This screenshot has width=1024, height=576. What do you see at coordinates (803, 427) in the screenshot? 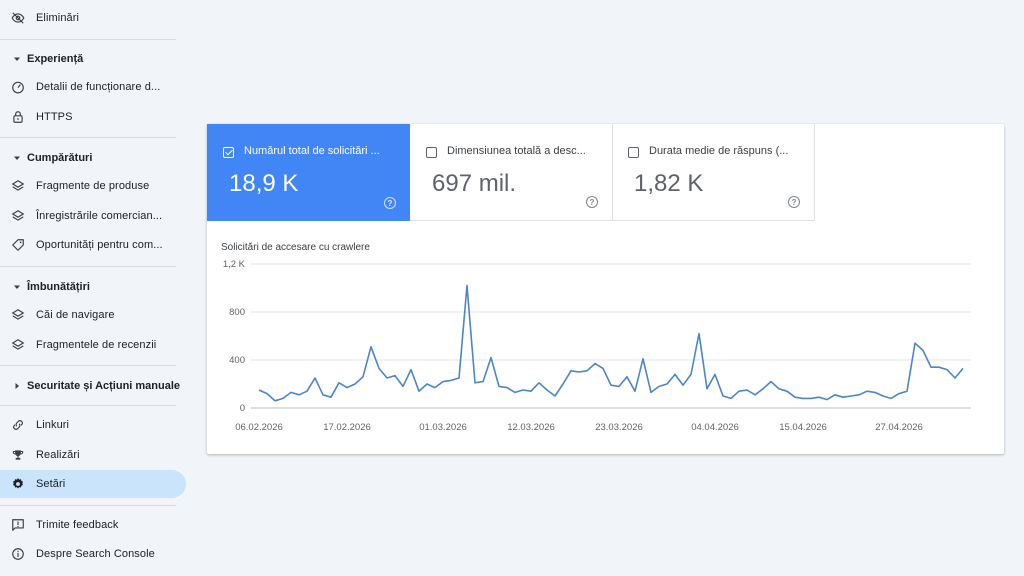
I see `x-tick-label: 15.04.2026` at bounding box center [803, 427].